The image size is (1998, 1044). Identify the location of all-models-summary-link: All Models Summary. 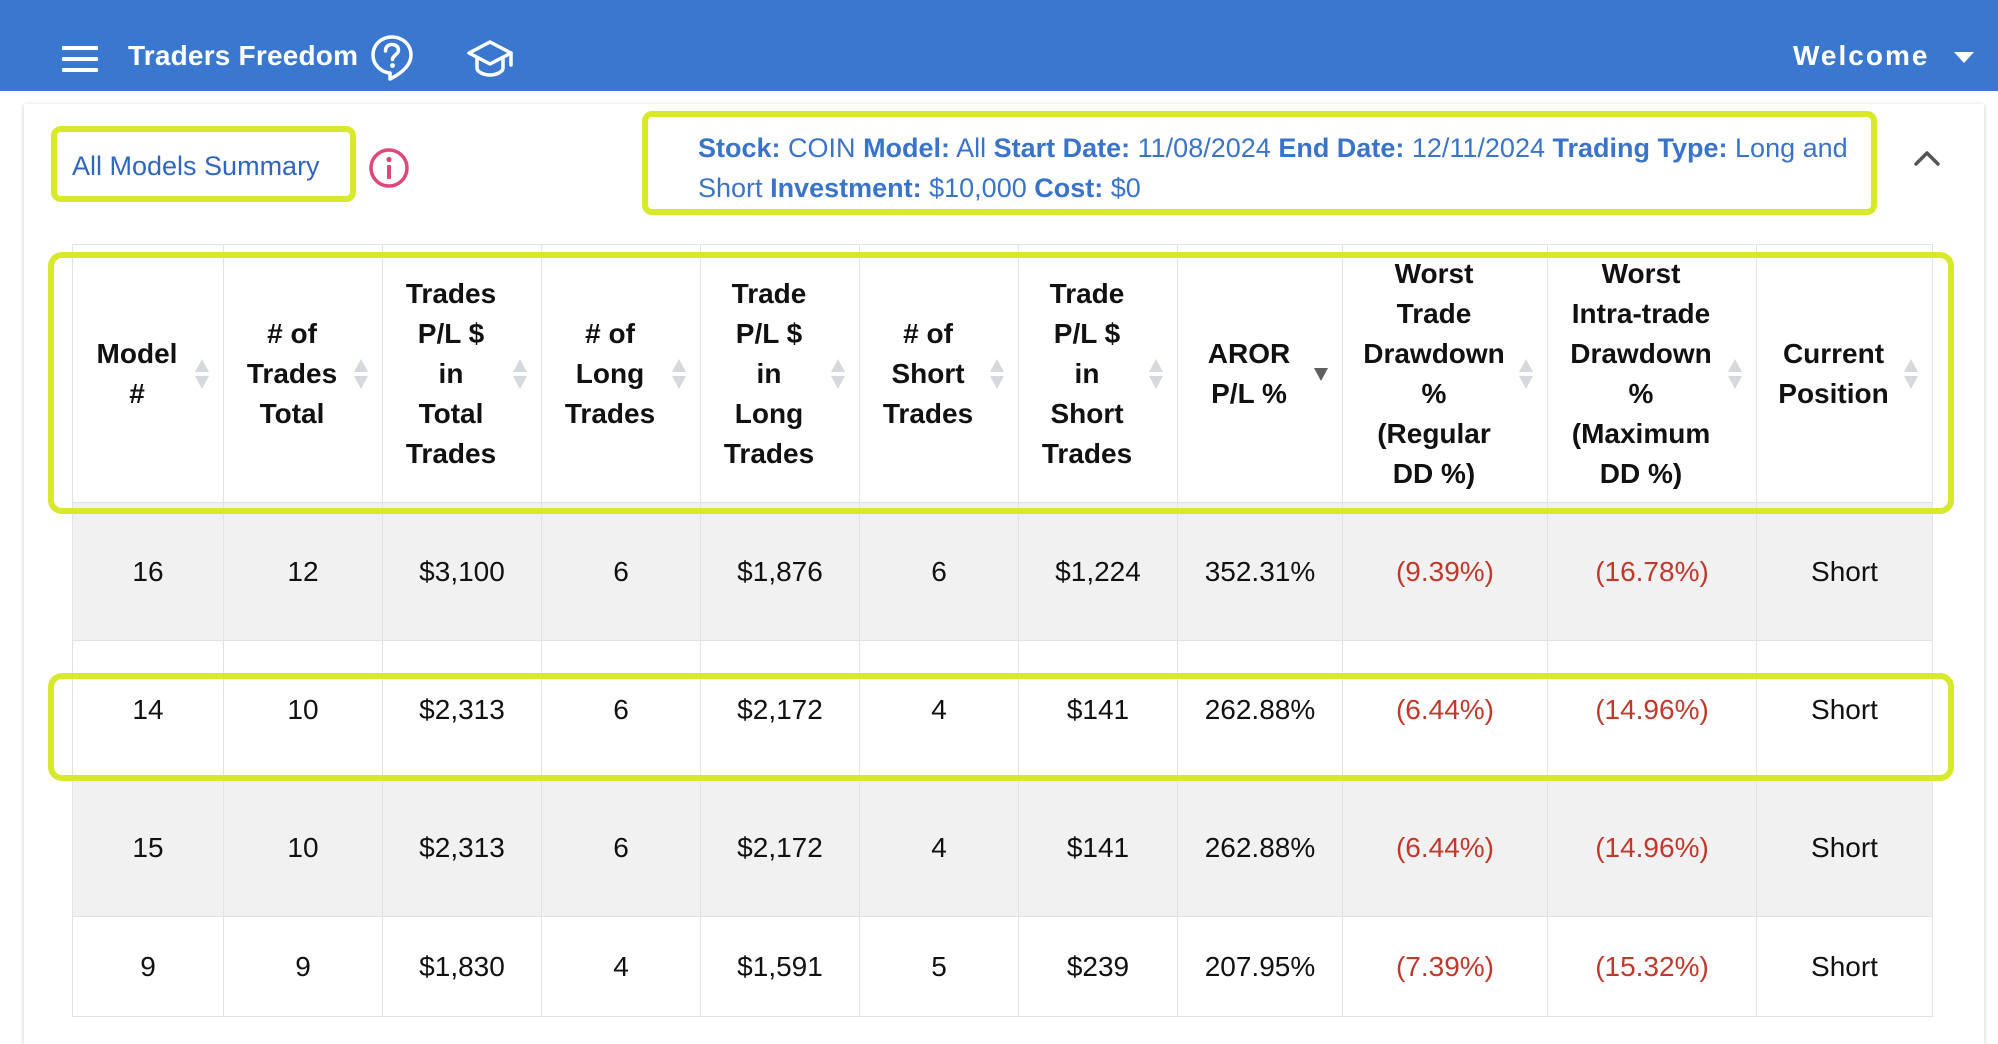
(196, 166).